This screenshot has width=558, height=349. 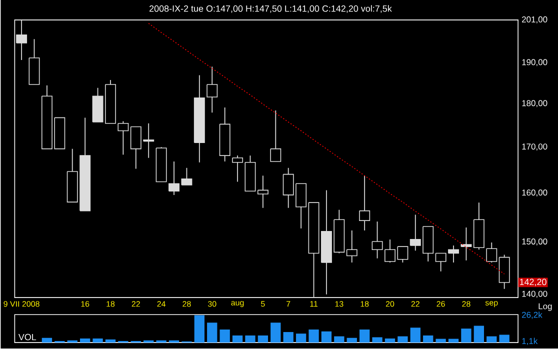 What do you see at coordinates (535, 294) in the screenshot?
I see `y-tick-label: 140,00` at bounding box center [535, 294].